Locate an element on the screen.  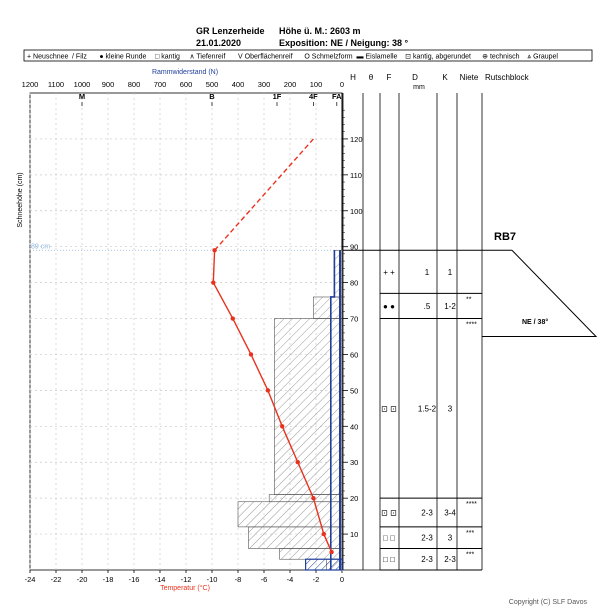
ram-tick-1100: 1100 is located at coordinates (56, 84).